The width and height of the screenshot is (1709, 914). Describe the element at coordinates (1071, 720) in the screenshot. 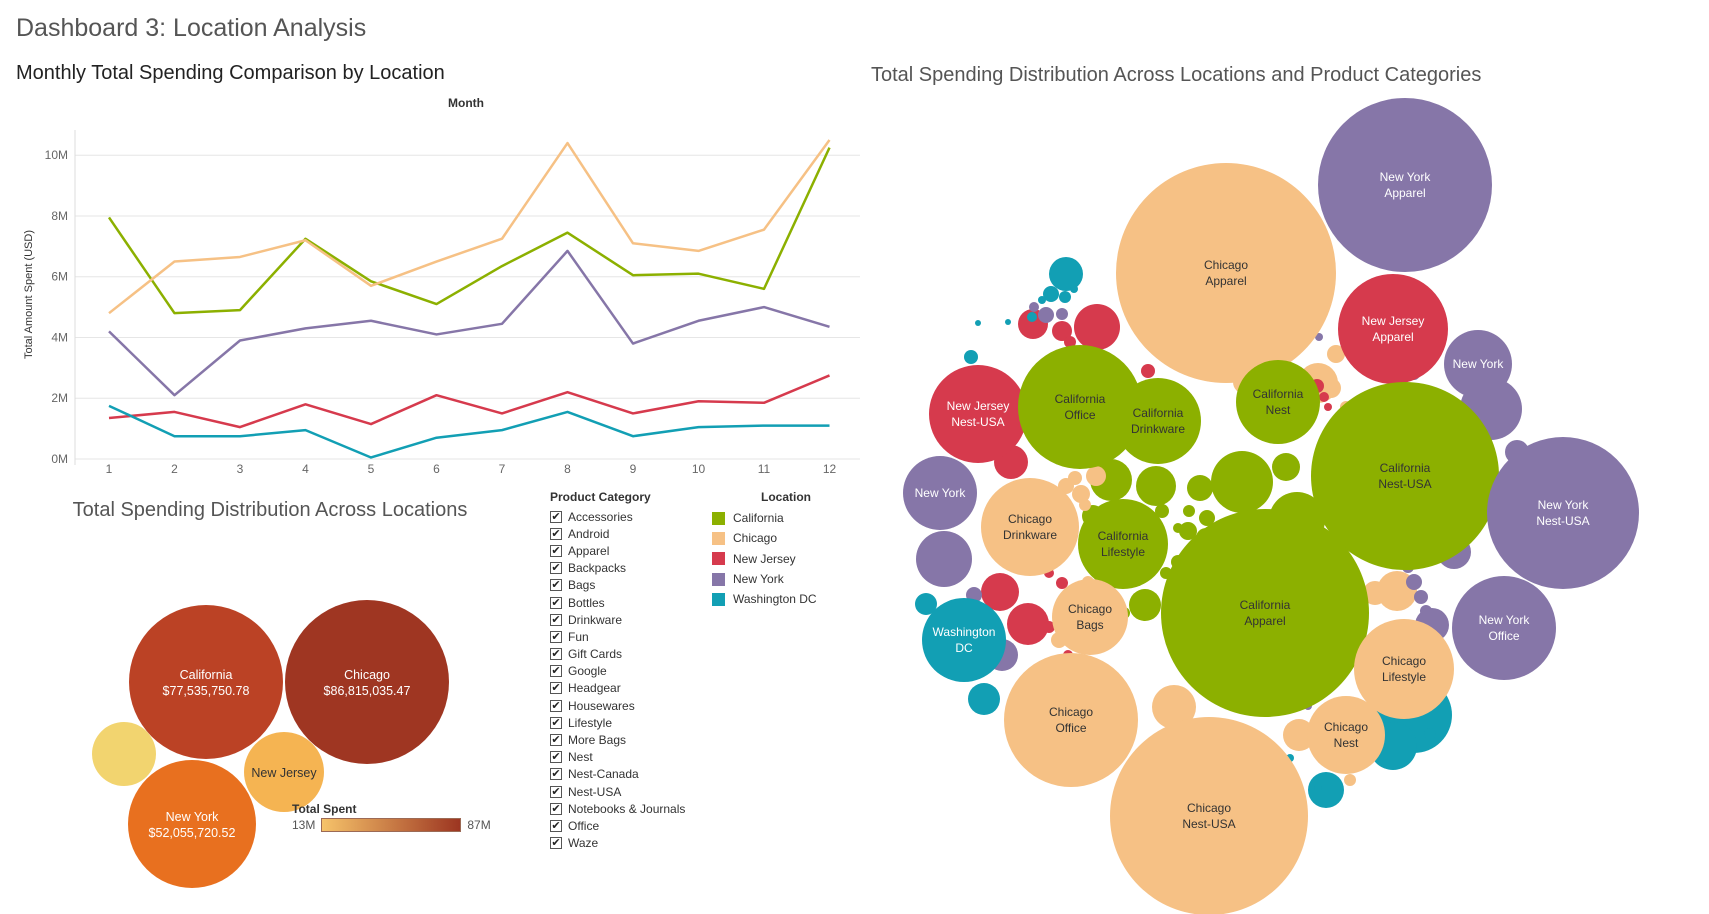

I see `bubble-chicago-office: Chicago Office` at that location.